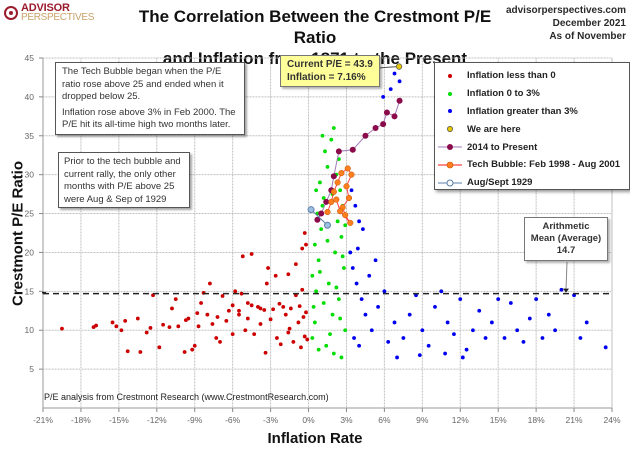  What do you see at coordinates (566, 238) in the screenshot?
I see `mean-line2: Mean (Average)` at bounding box center [566, 238].